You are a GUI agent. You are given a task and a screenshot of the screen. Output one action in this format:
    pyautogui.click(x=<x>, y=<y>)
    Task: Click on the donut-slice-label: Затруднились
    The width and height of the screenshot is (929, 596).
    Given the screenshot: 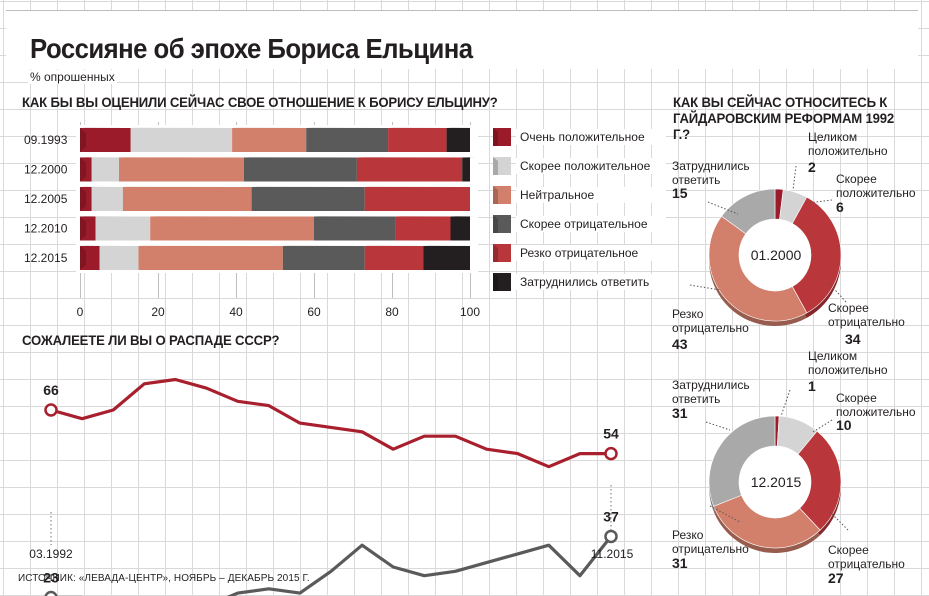 What is the action you would take?
    pyautogui.click(x=711, y=385)
    